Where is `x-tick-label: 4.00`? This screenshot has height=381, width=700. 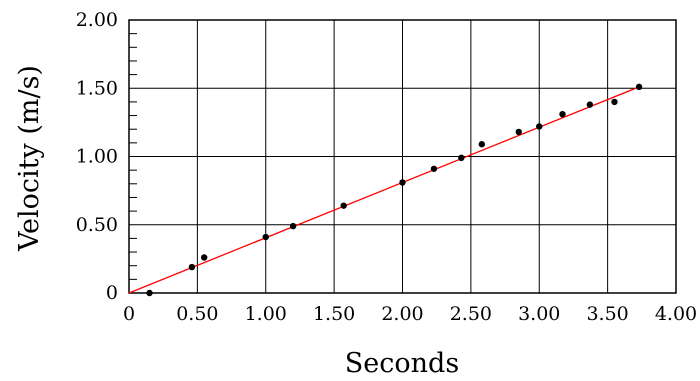 x-tick-label: 4.00 is located at coordinates (676, 314).